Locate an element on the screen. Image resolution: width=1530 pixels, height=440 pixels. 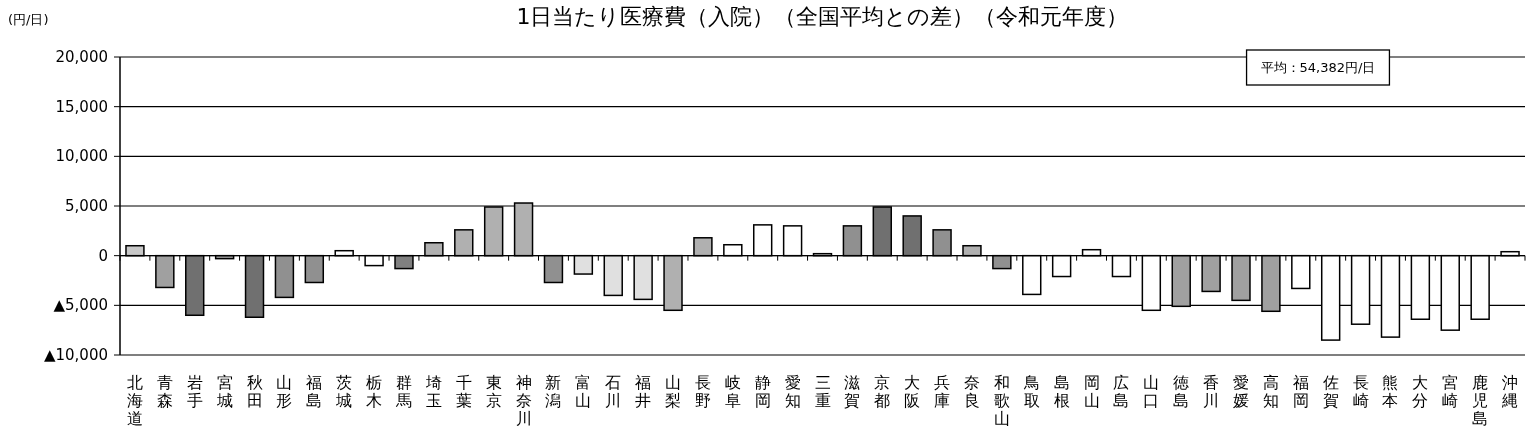
x-tick-label: 岩手 is located at coordinates (194, 391).